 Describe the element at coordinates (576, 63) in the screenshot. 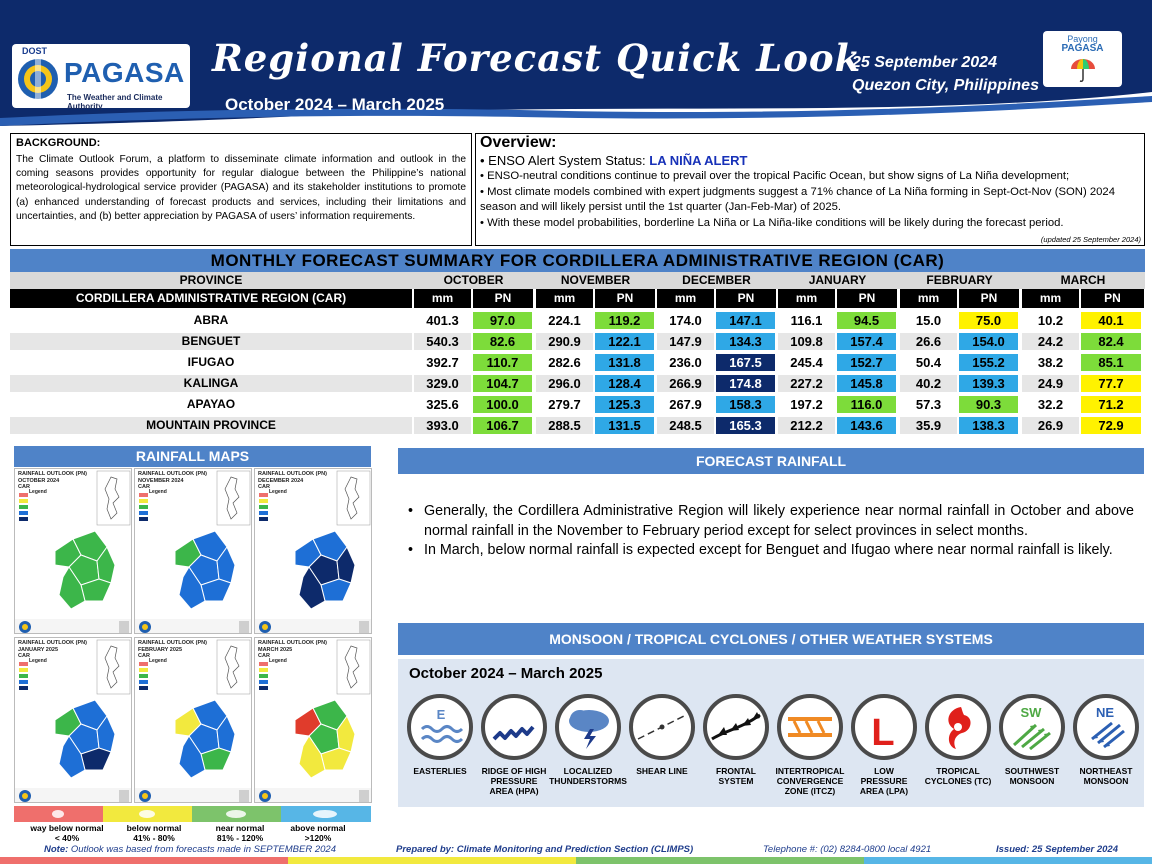

I see `header-banner` at that location.